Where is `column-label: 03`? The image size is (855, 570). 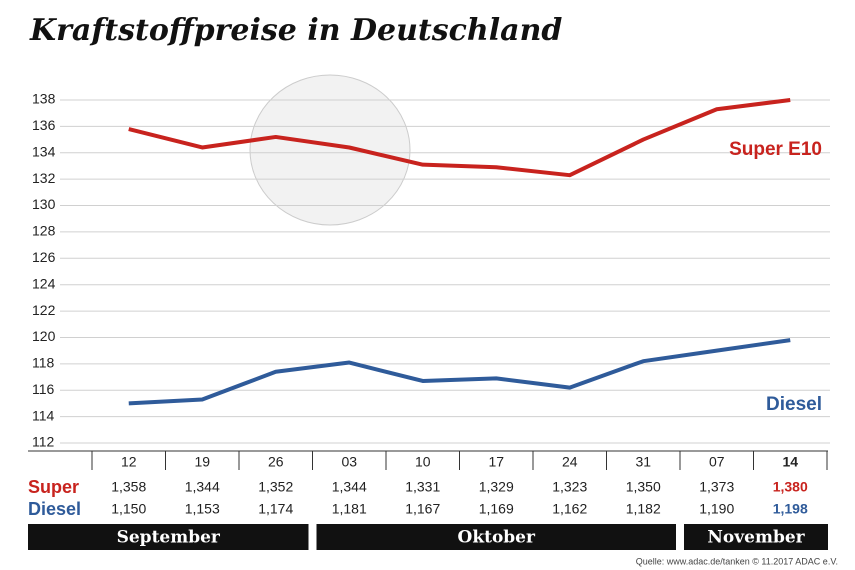 column-label: 03 is located at coordinates (349, 462).